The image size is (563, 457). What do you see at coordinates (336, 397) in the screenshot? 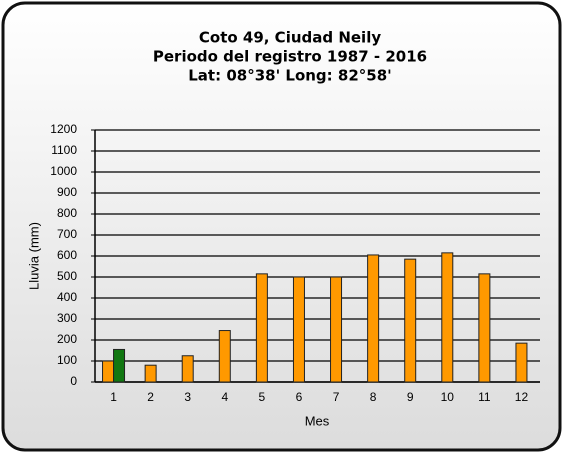
I see `x-tick-label: 7` at bounding box center [336, 397].